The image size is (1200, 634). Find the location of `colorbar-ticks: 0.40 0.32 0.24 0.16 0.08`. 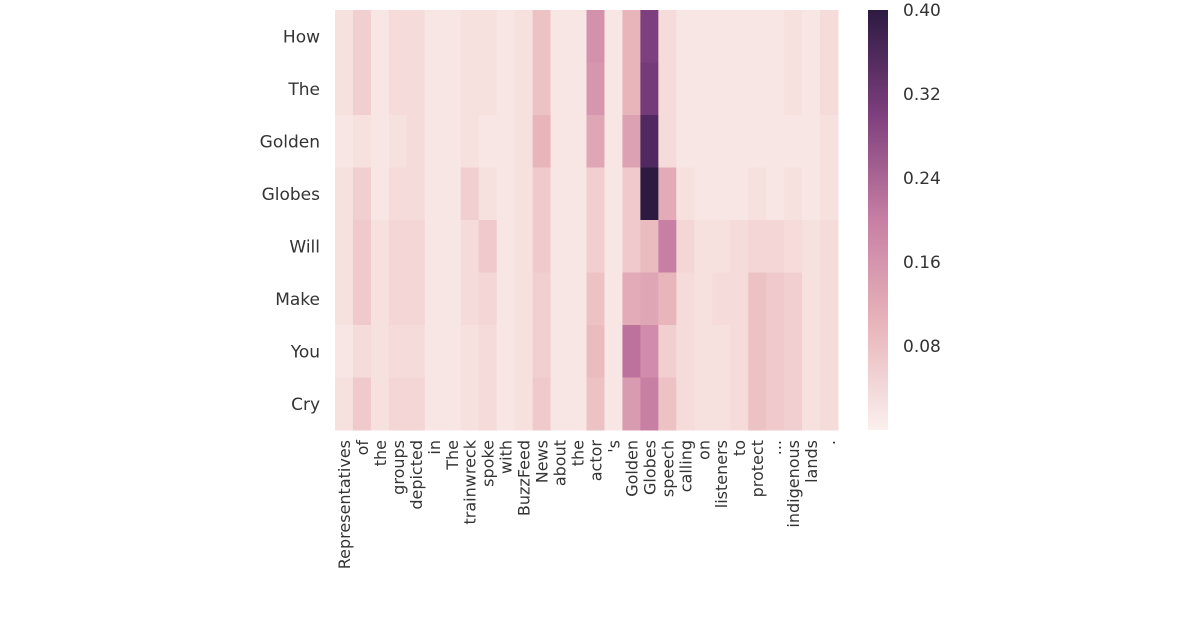

colorbar-ticks: 0.40 0.32 0.24 0.16 0.08 is located at coordinates (922, 179).